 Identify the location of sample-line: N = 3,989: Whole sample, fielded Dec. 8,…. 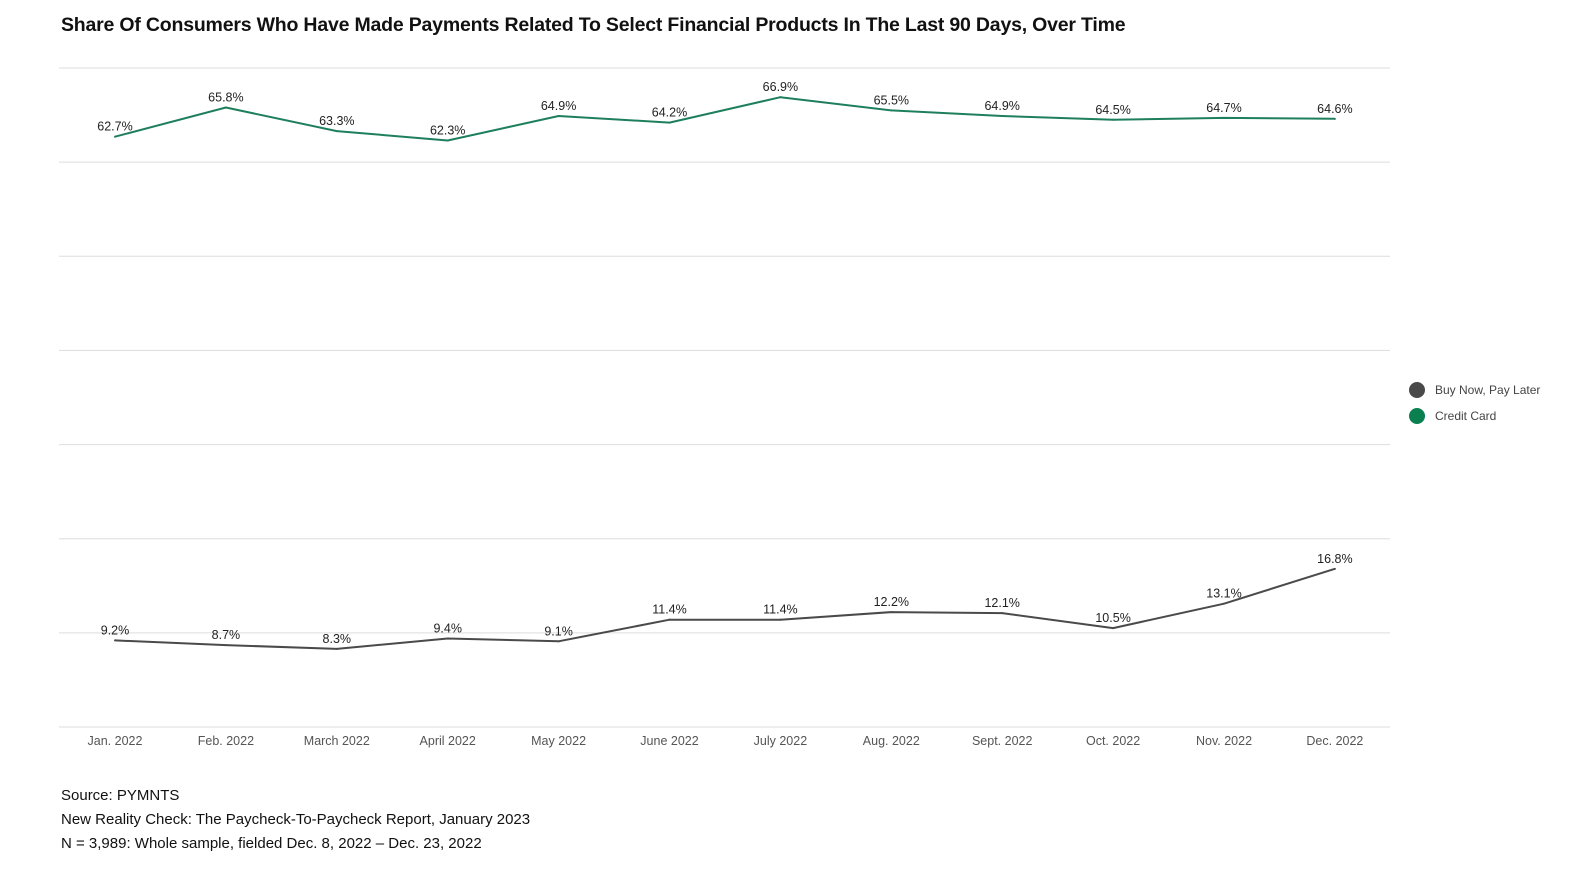
(271, 843).